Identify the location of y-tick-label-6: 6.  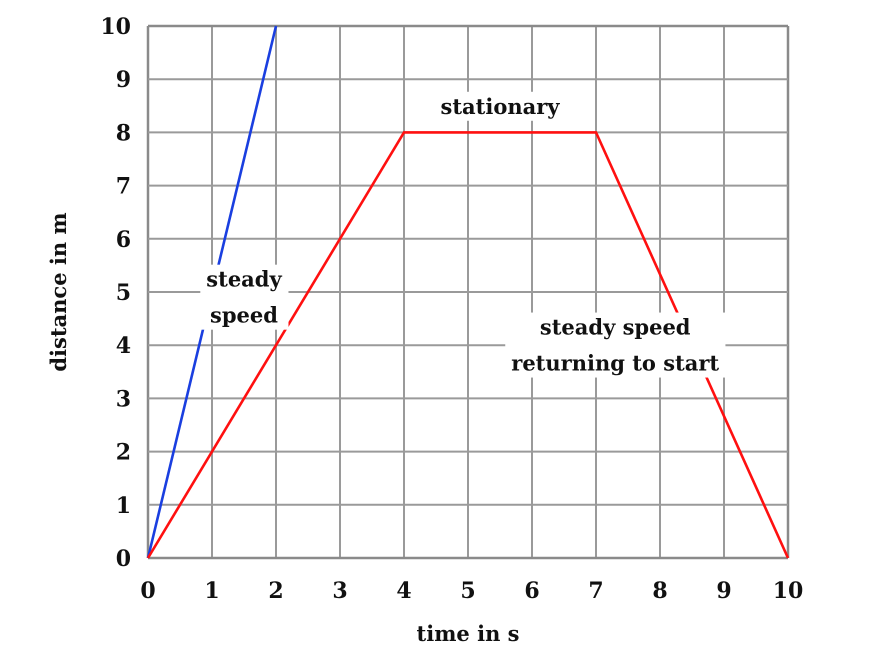
(123, 240).